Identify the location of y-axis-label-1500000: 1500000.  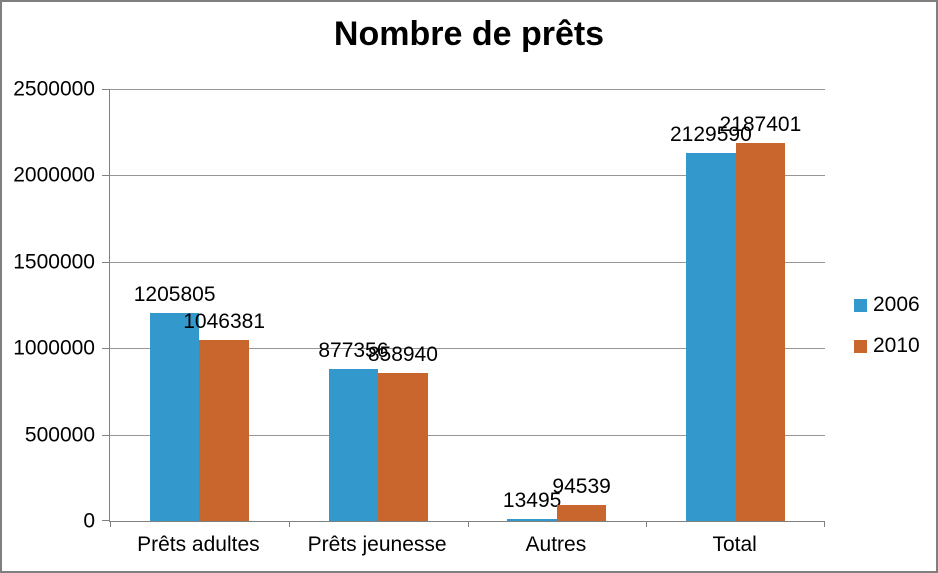
(54, 262).